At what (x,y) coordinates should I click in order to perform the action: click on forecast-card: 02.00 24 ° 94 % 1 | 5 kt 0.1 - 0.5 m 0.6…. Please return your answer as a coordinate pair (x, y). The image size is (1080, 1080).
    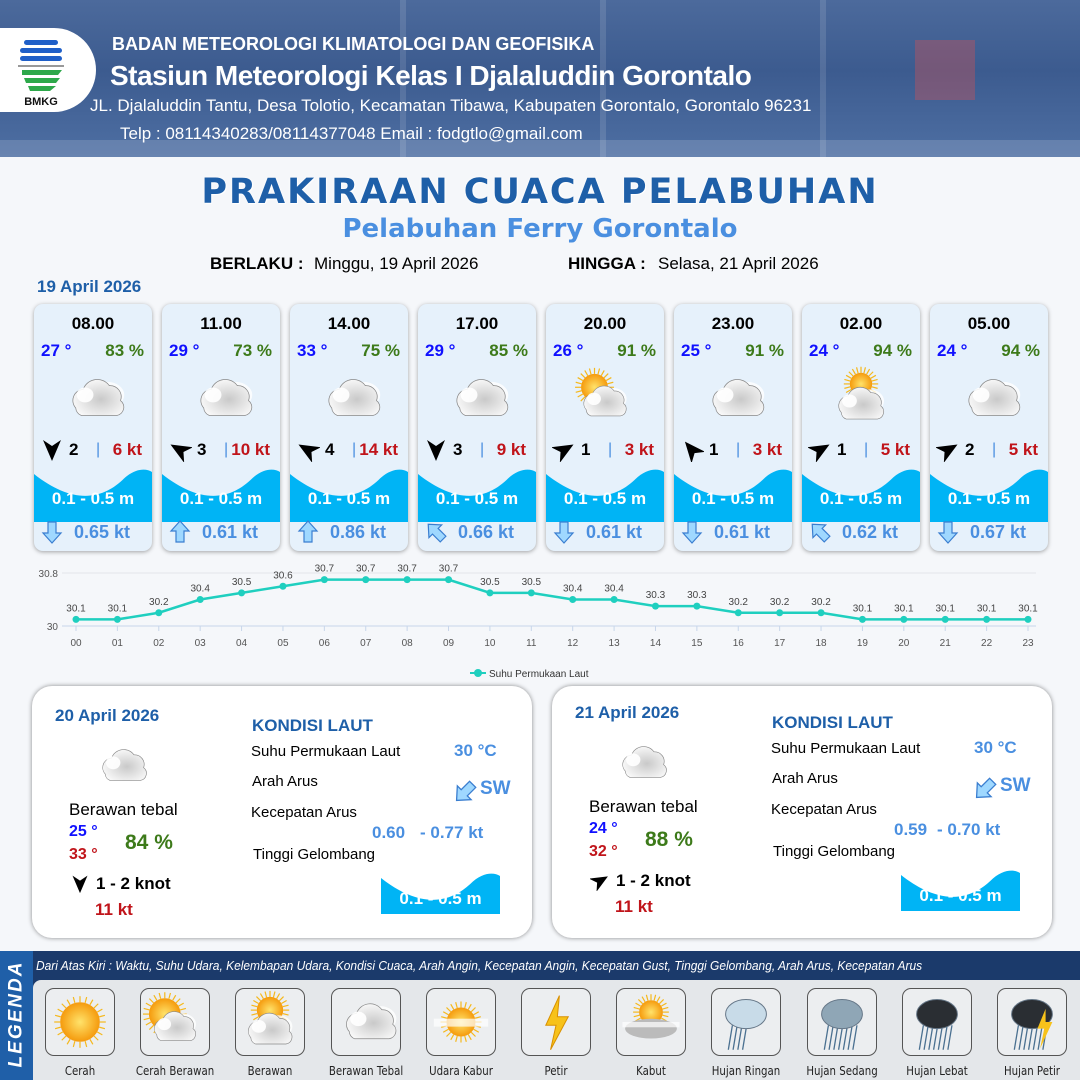
    Looking at the image, I should click on (861, 427).